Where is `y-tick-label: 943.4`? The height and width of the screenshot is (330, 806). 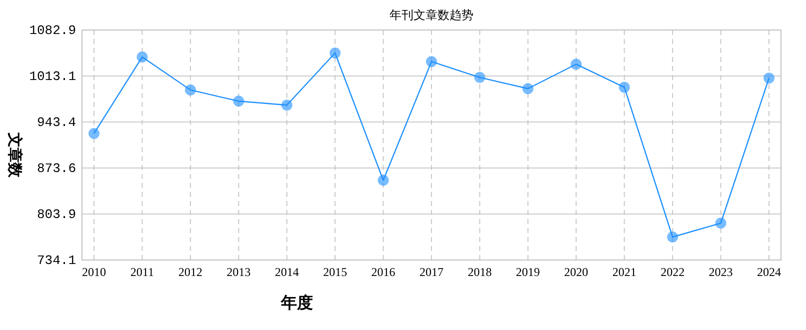 y-tick-label: 943.4 is located at coordinates (56, 122).